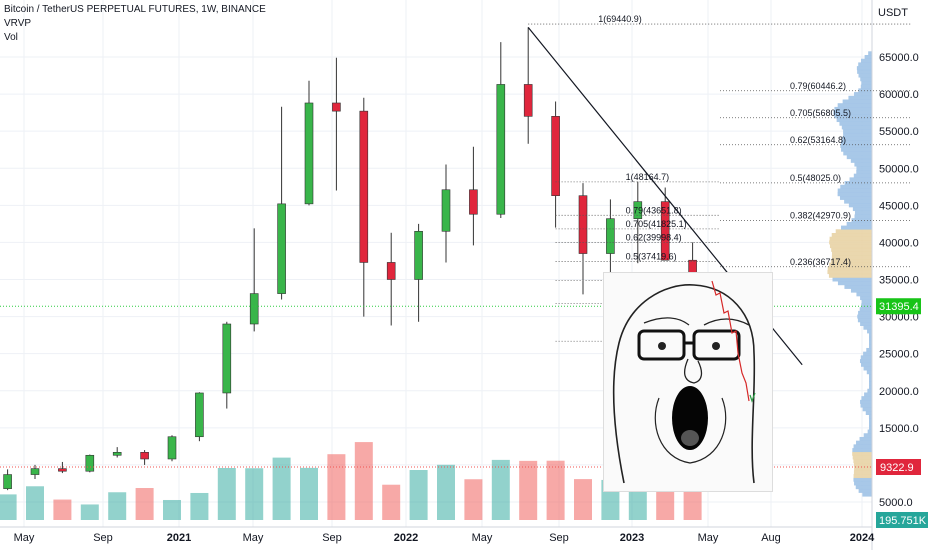 Image resolution: width=932 pixels, height=550 pixels. I want to click on meme-glasses-right, so click(716, 345).